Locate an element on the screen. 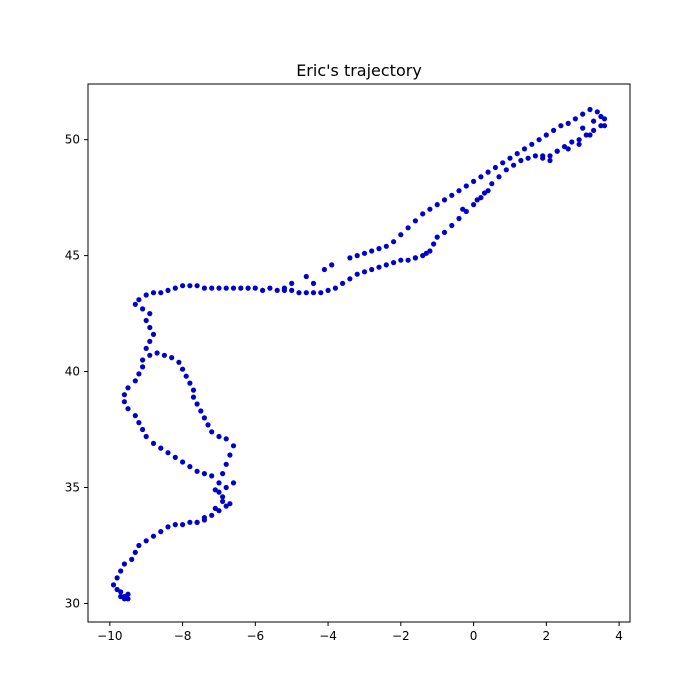  x-tick-label: −10 is located at coordinates (109, 636).